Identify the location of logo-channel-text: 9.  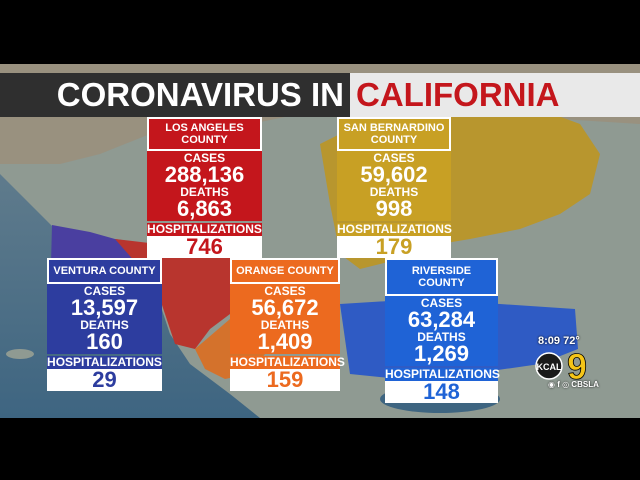
(577, 366).